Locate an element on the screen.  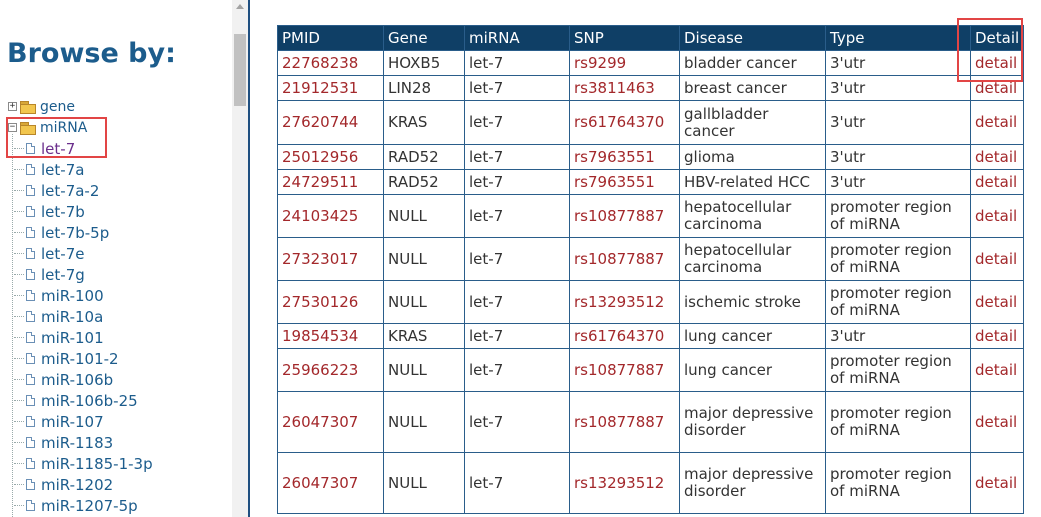
browse-title: Browse by: is located at coordinates (91, 53).